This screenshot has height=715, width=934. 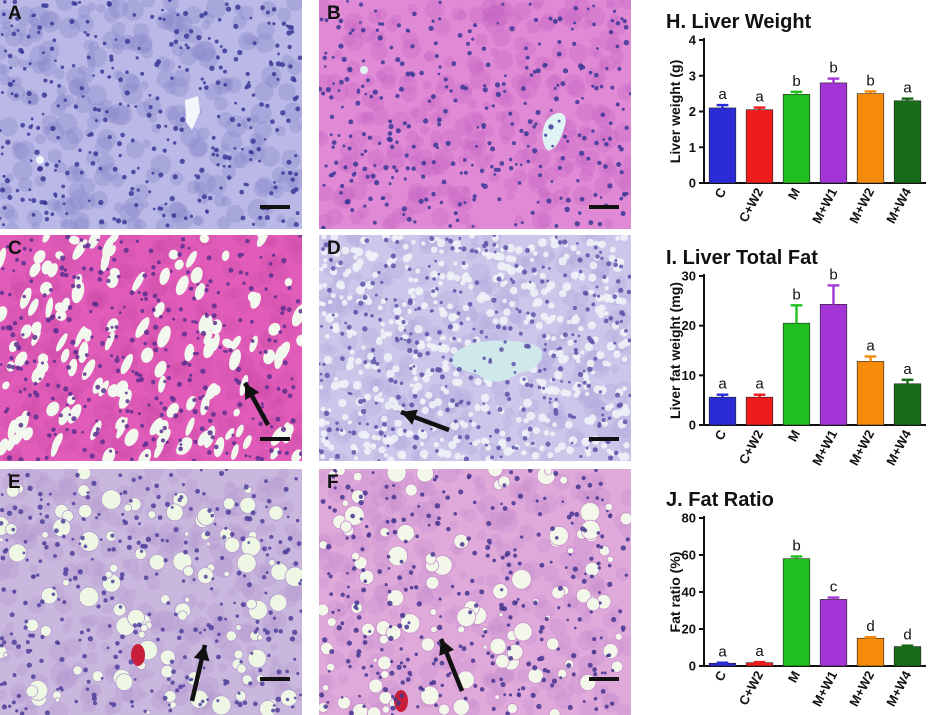 What do you see at coordinates (689, 592) in the screenshot?
I see `y-tick-label: 40` at bounding box center [689, 592].